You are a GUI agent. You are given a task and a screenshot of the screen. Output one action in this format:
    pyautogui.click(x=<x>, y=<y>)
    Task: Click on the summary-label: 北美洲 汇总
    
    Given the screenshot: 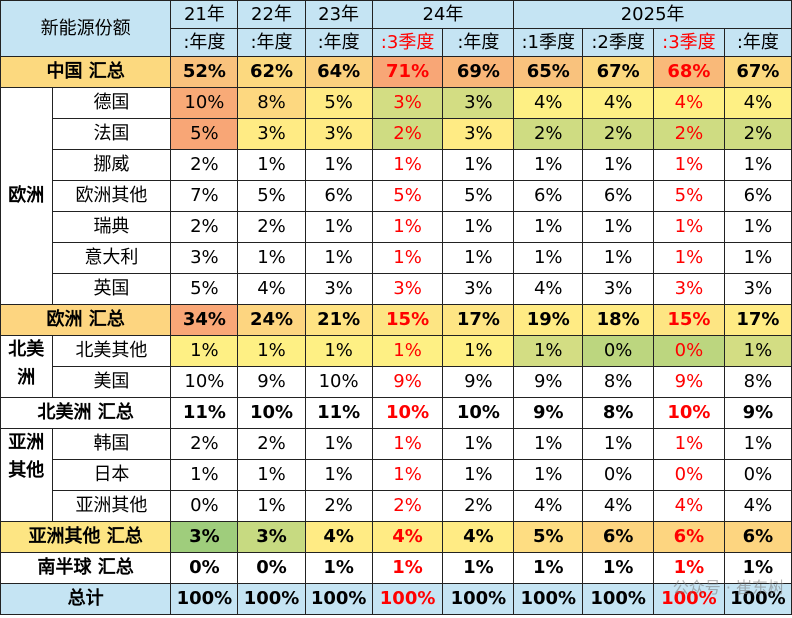 What is the action you would take?
    pyautogui.click(x=86, y=413)
    